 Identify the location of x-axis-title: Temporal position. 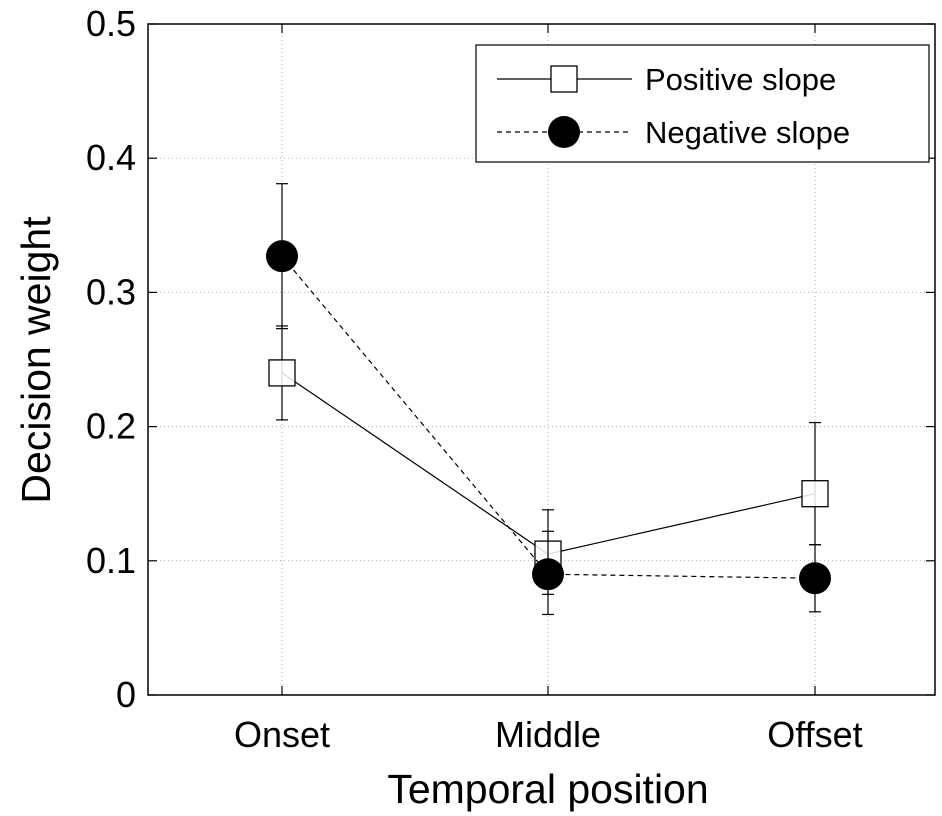
(547, 789).